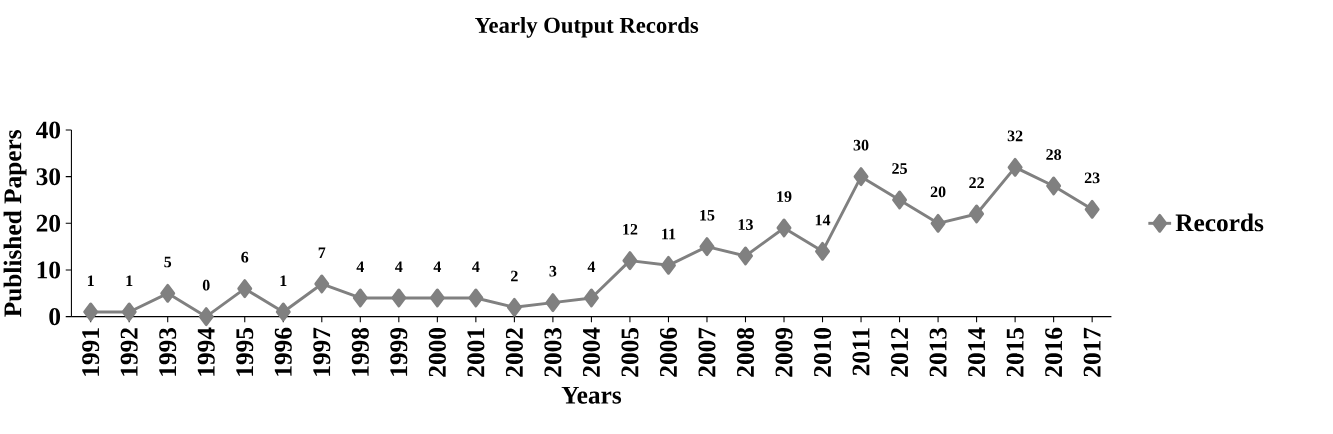 This screenshot has width=1333, height=434. Describe the element at coordinates (48, 177) in the screenshot. I see `y-tick-label: 30` at that location.